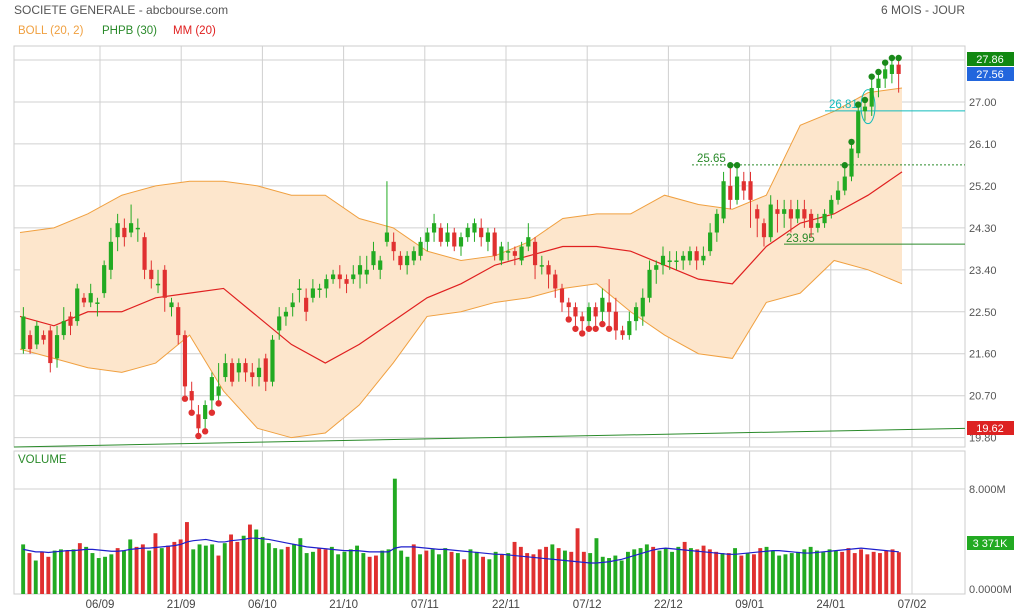 This screenshot has width=1014, height=614. Describe the element at coordinates (194, 31) in the screenshot. I see `legend-ma: MM (20)` at that location.